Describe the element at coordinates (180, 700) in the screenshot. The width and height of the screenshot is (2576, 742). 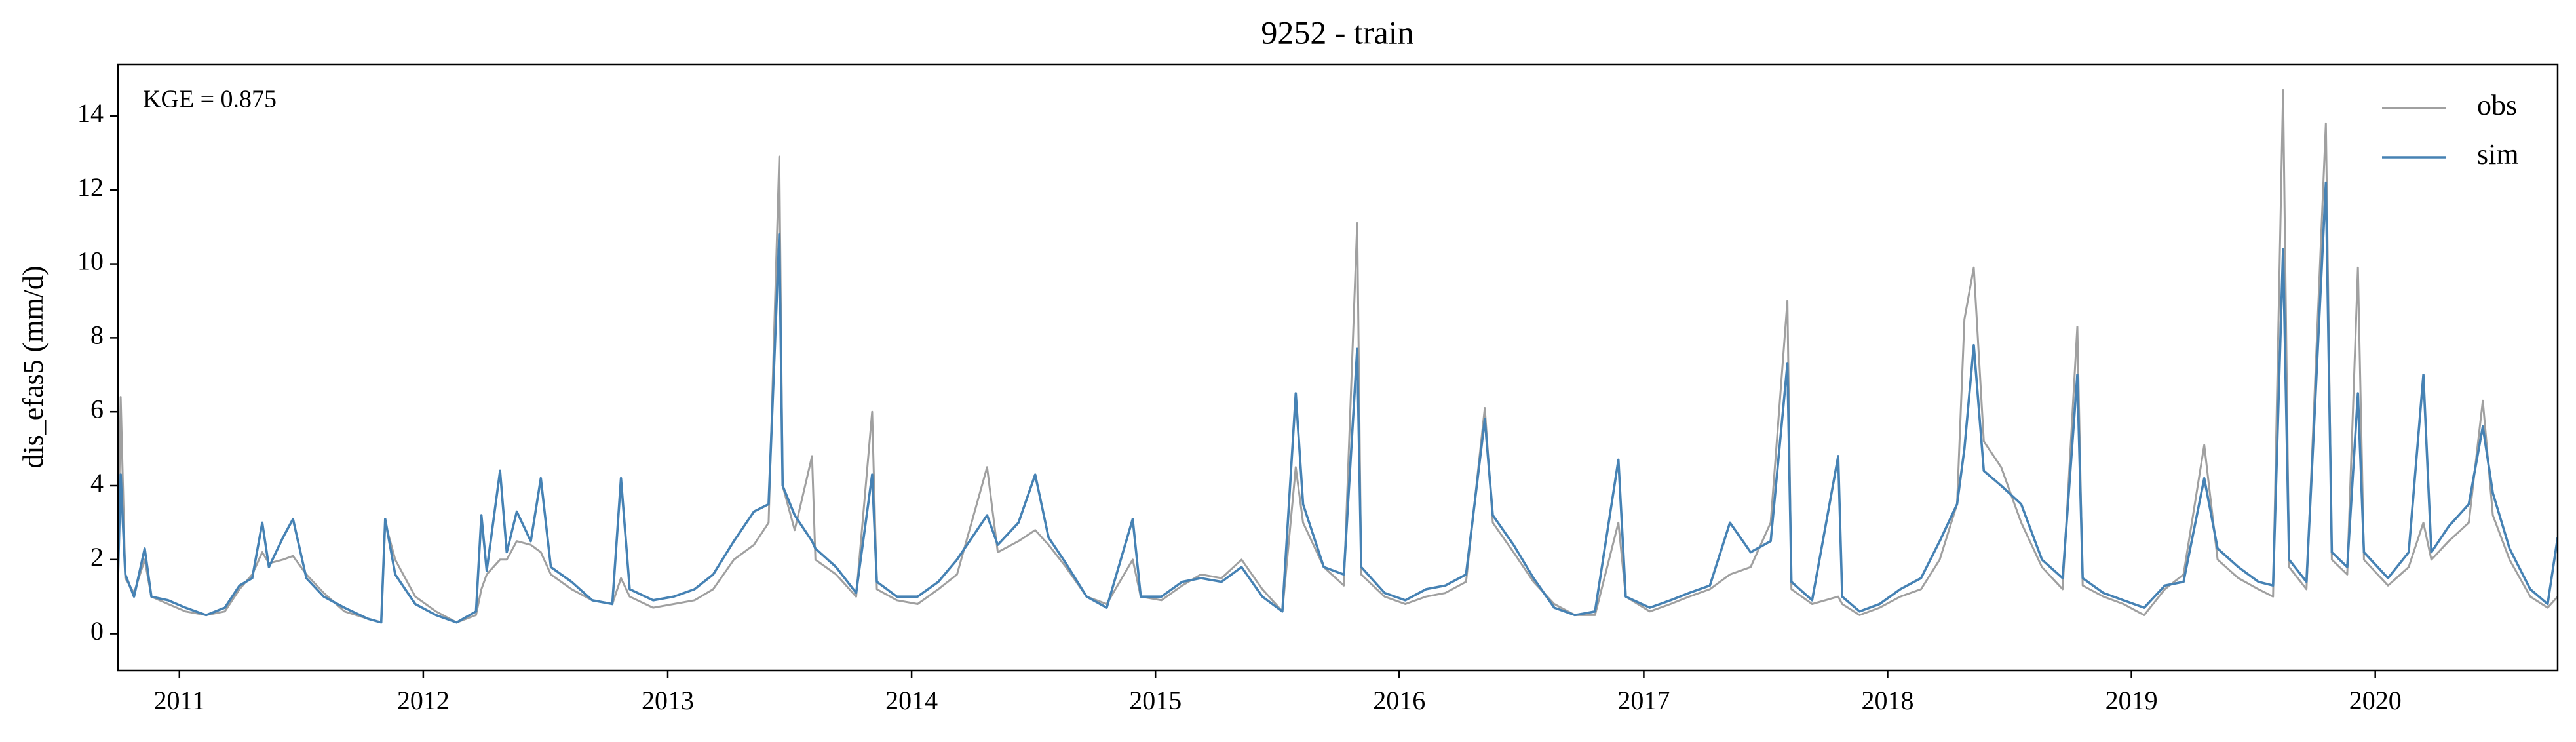
I see `x-tick-label: 2011` at that location.